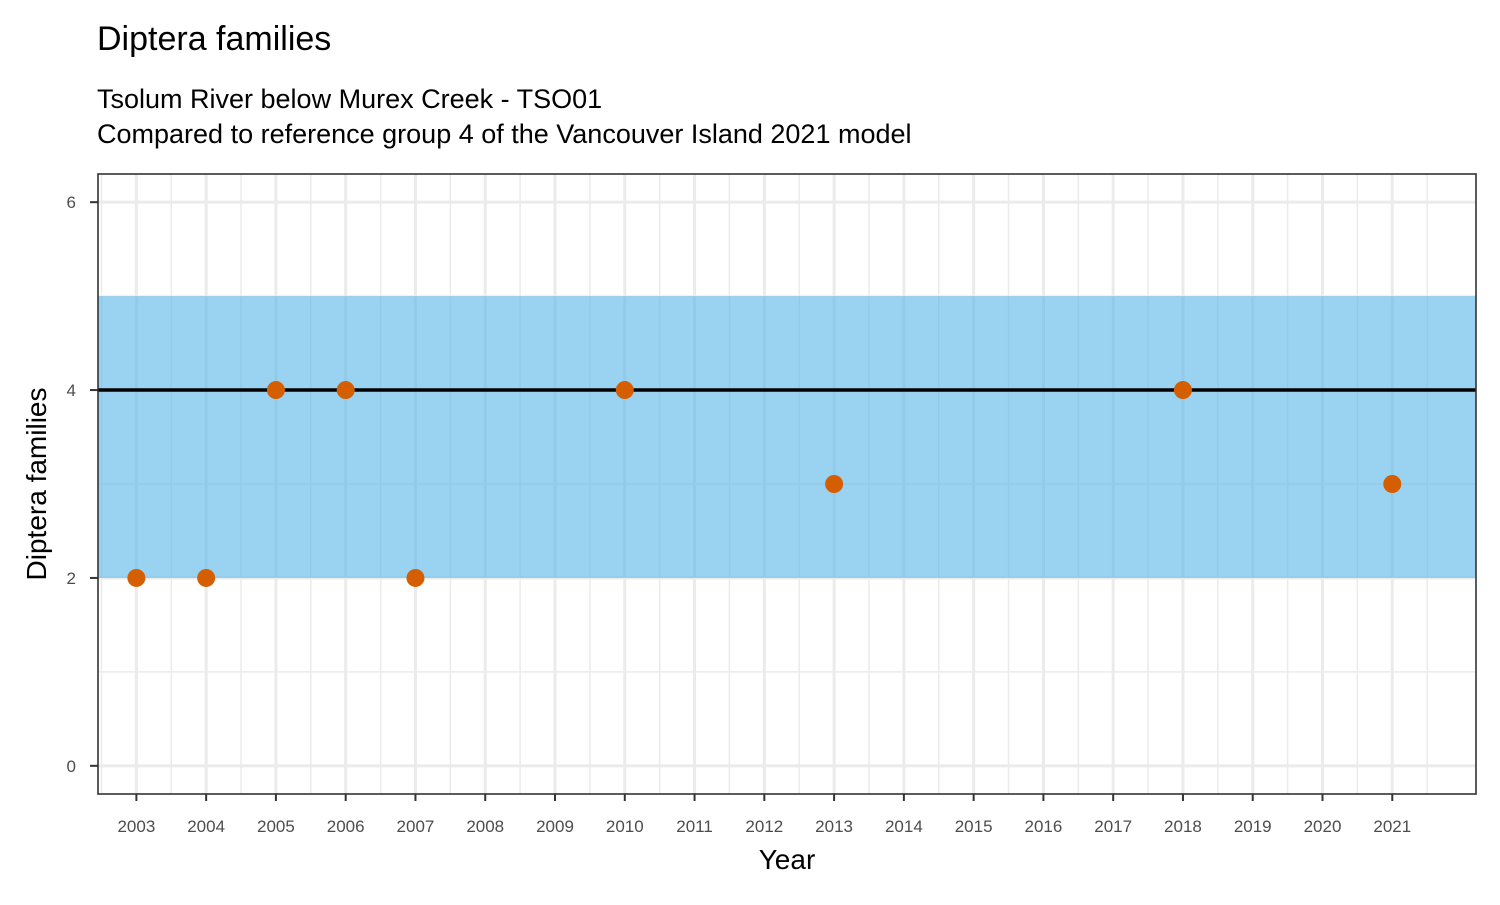  I want to click on x-tick-label: 2003, so click(136, 826).